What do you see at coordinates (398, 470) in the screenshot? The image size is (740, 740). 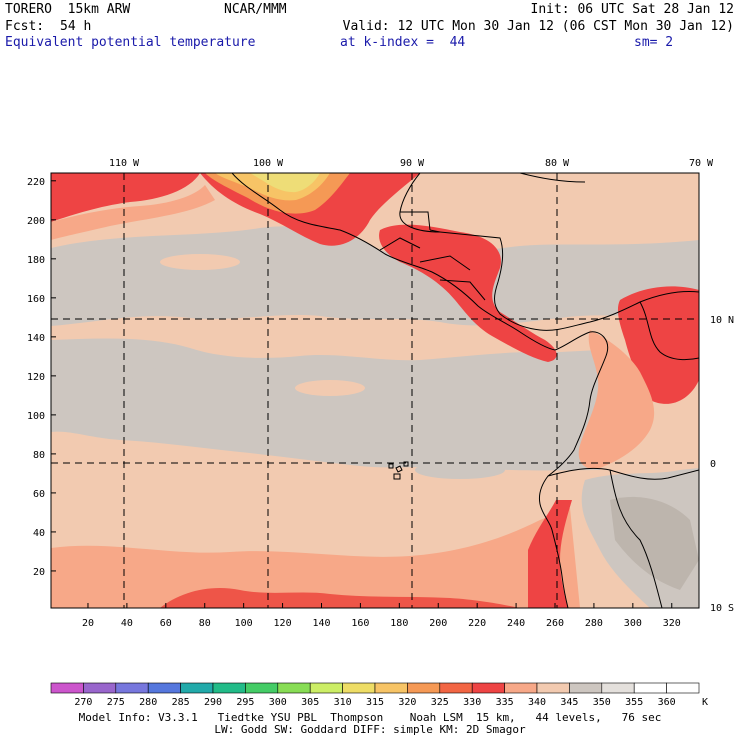 I see `galapagos-islands` at bounding box center [398, 470].